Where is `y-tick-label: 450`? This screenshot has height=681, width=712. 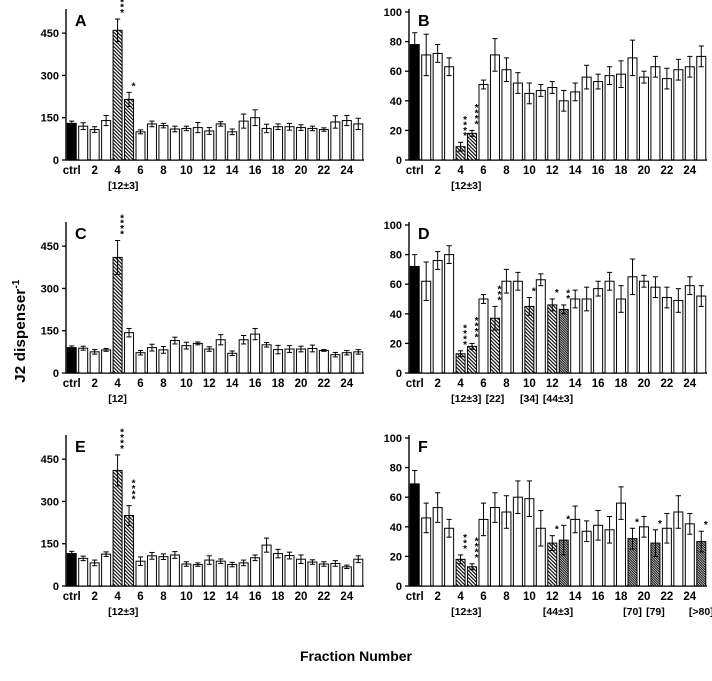
y-tick-label: 450 is located at coordinates (50, 460).